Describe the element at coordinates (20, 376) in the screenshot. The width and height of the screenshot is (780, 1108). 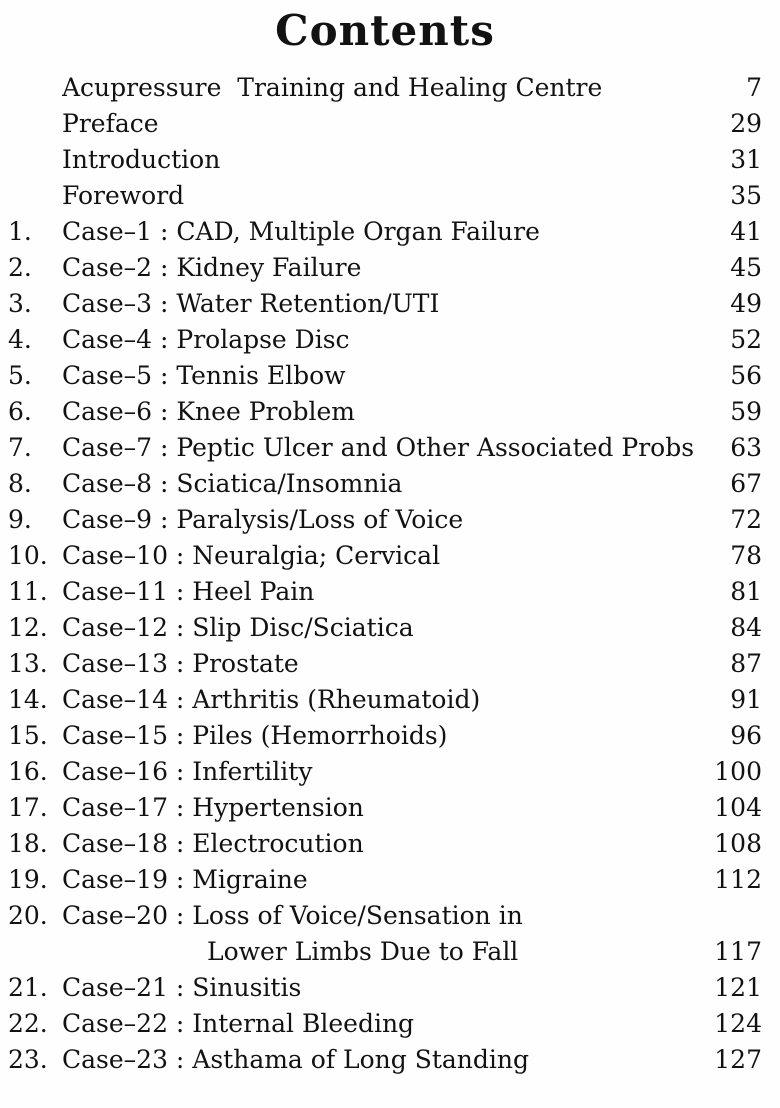
I see `entry-number: 5.` at that location.